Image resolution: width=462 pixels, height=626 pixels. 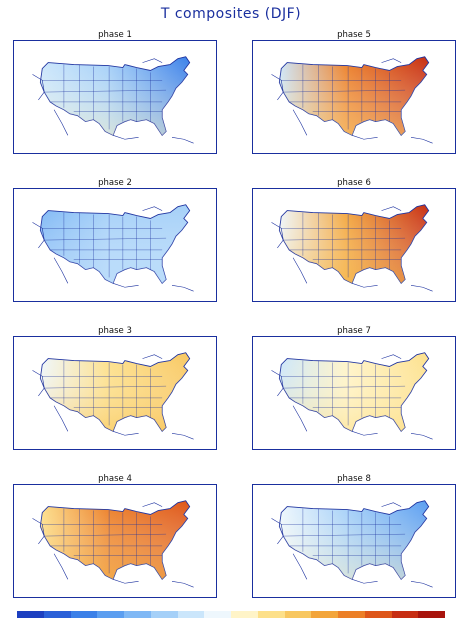 What do you see at coordinates (115, 183) in the screenshot?
I see `panel-title: phase 2` at bounding box center [115, 183].